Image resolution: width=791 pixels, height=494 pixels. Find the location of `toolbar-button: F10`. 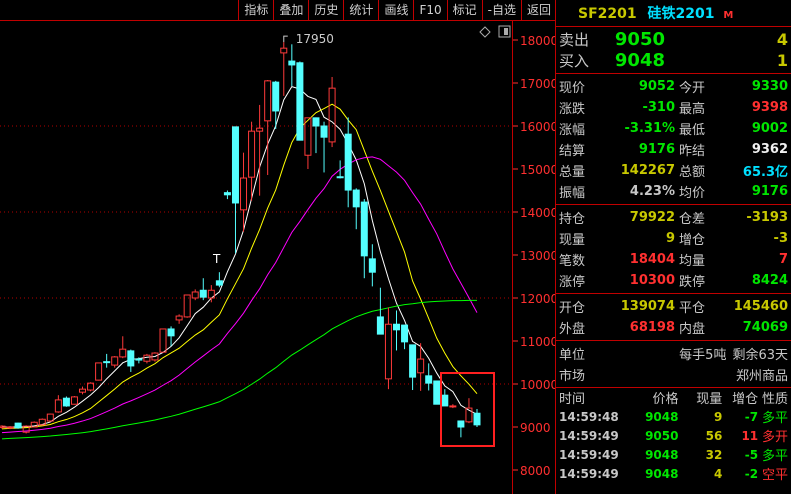

toolbar-button: F10 is located at coordinates (429, 10).